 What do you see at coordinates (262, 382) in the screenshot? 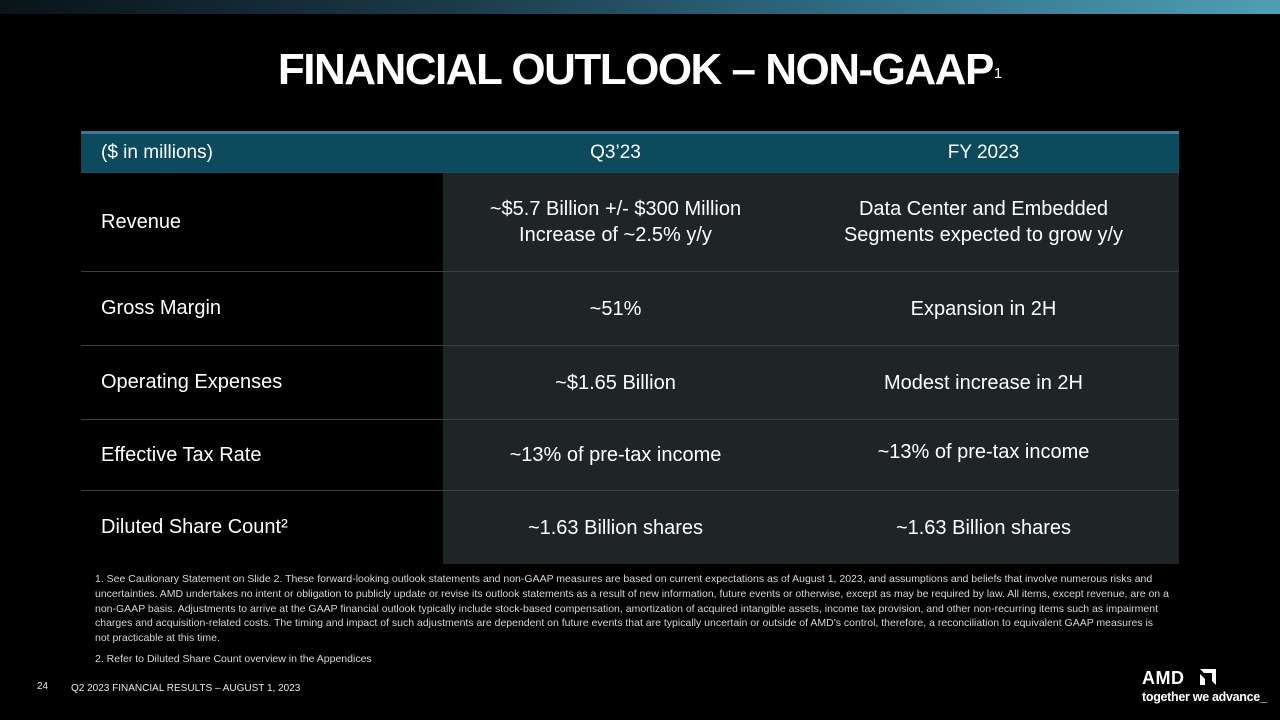
I see `row-label: Operating Expenses` at bounding box center [262, 382].